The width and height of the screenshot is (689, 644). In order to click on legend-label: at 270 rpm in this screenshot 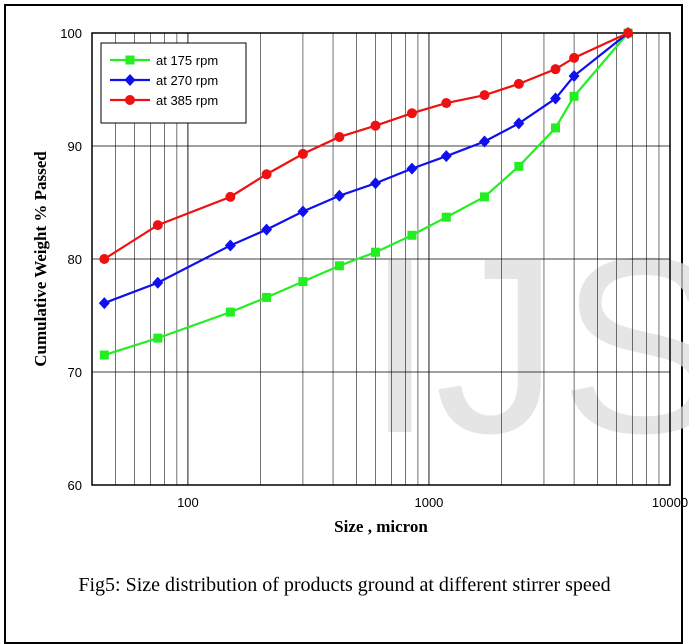, I will do `click(187, 80)`.